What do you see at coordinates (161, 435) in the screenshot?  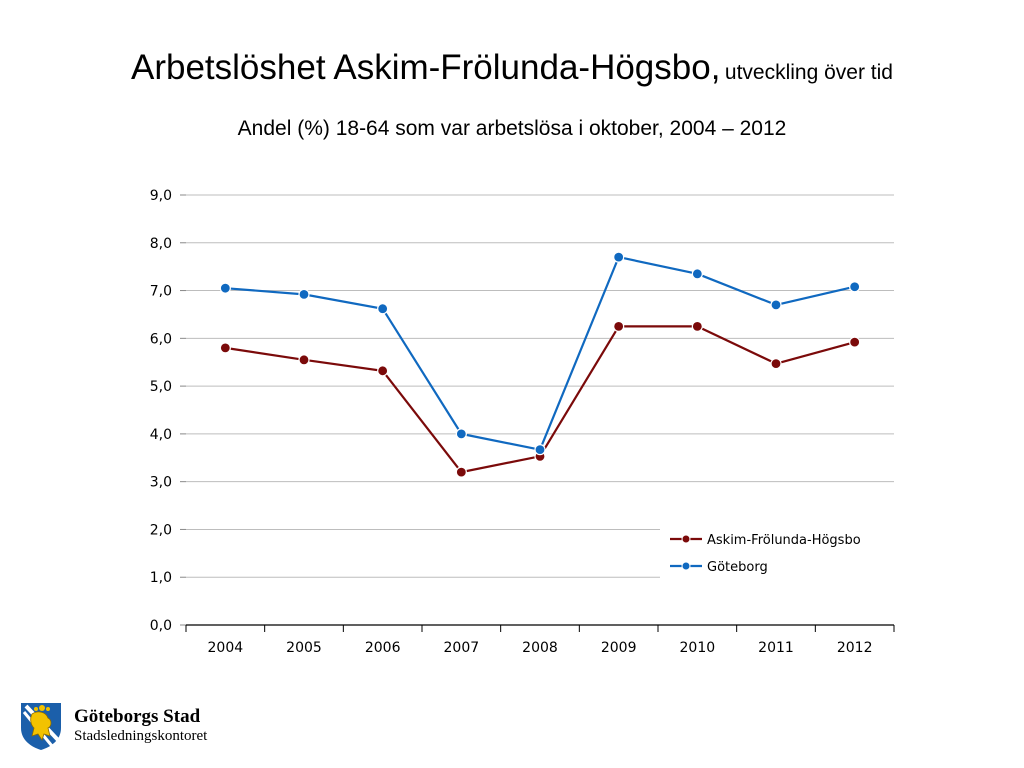 I see `y-tick-label: 4,0` at bounding box center [161, 435].